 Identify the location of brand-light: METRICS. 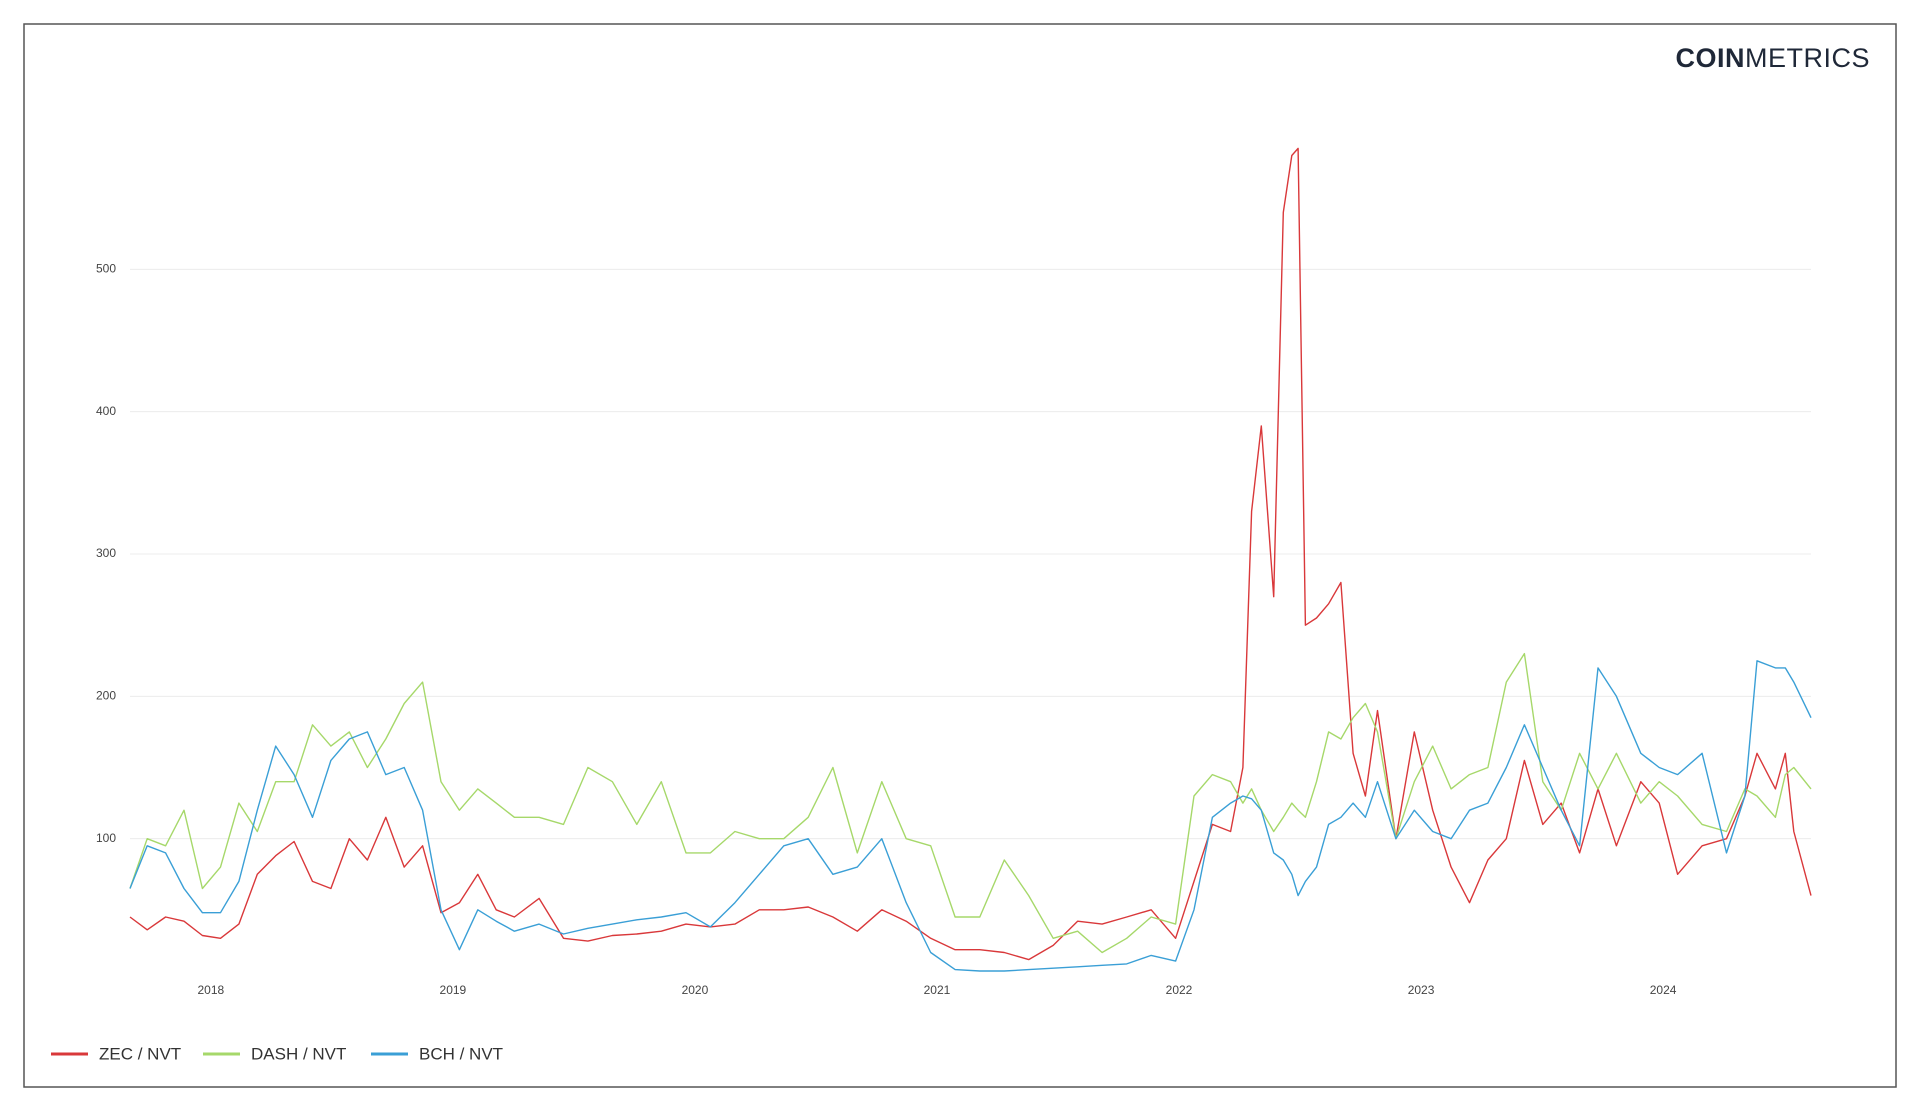
(1807, 58).